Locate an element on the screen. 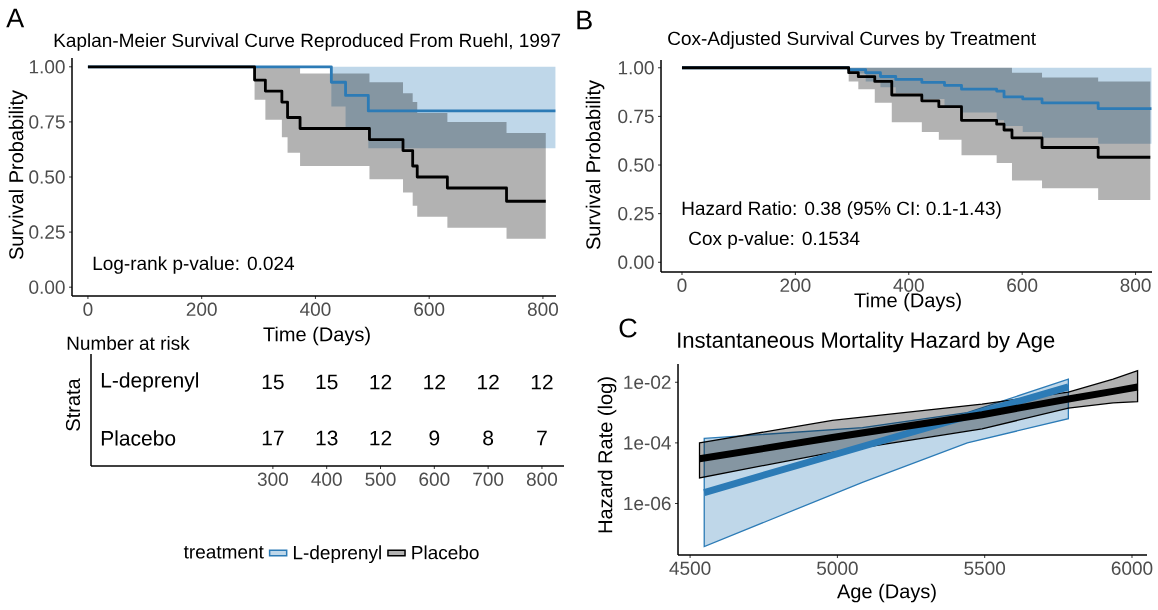 The image size is (1158, 610). text: A is located at coordinates (15, 18).